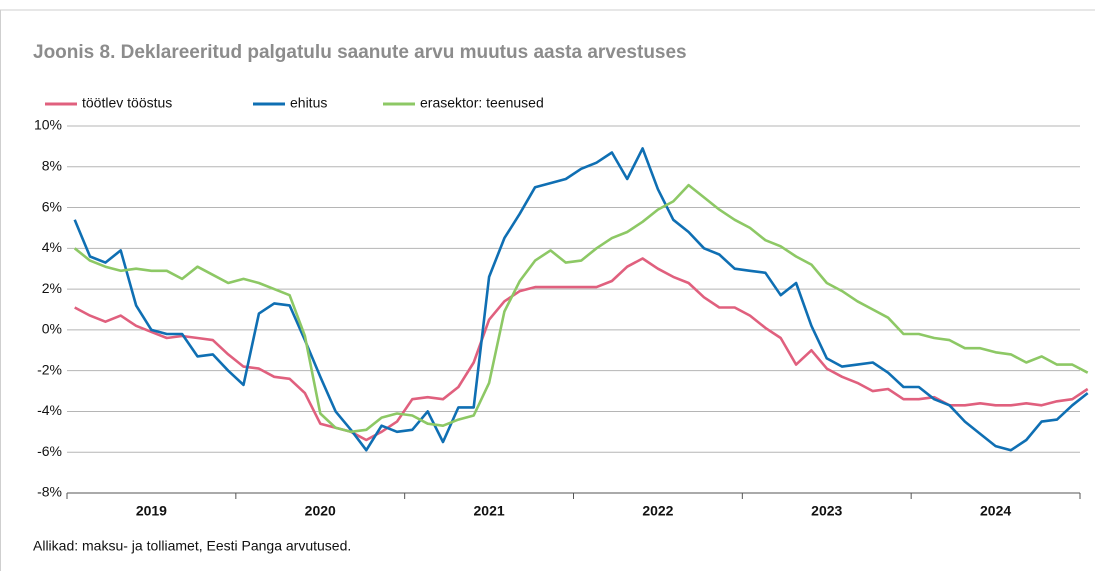 This screenshot has height=571, width=1095. What do you see at coordinates (49, 492) in the screenshot?
I see `y-tick-label: -8%` at bounding box center [49, 492].